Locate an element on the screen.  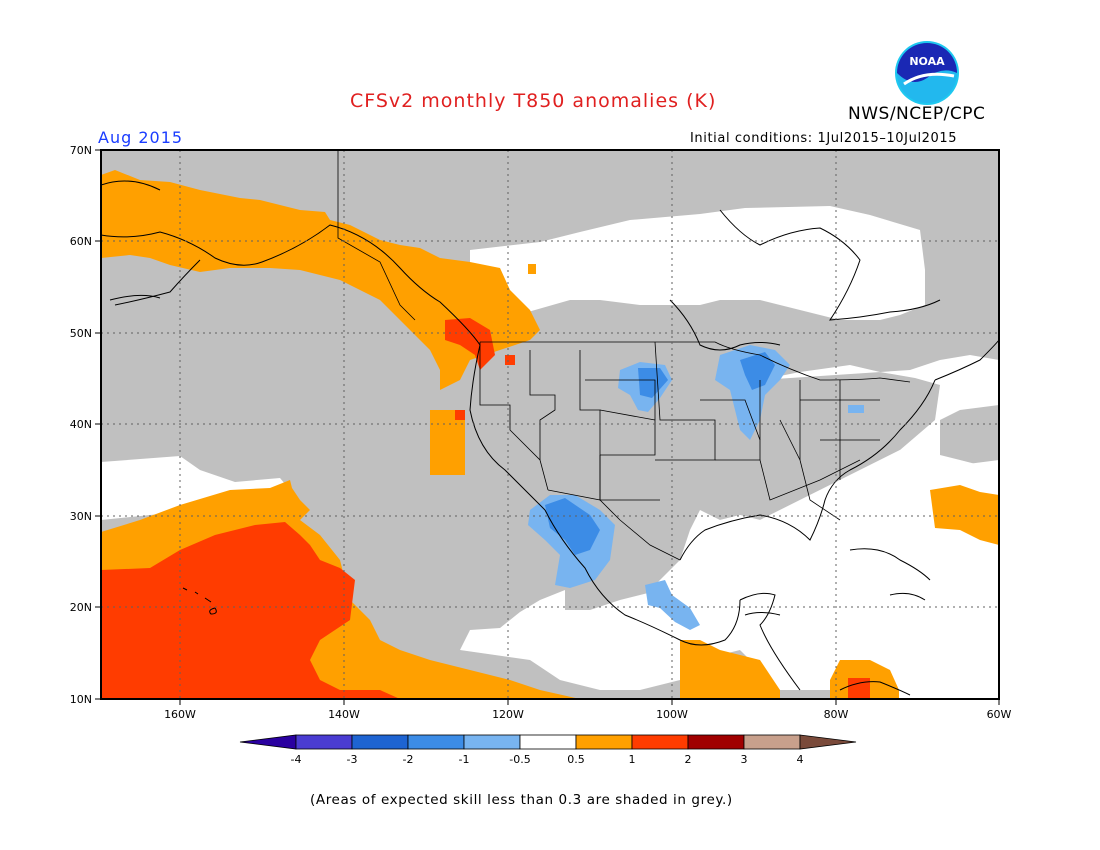
lat-label: 30N is located at coordinates (81, 516).